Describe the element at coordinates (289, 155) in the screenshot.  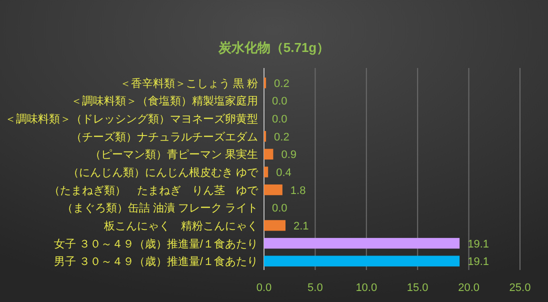
I see `value-label: 0.9` at that location.